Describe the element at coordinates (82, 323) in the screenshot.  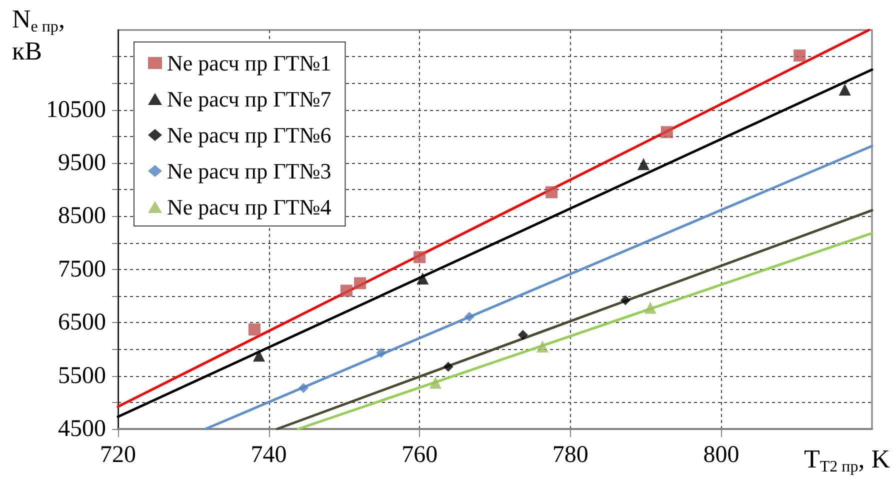
I see `y-tick-label: 6500` at that location.